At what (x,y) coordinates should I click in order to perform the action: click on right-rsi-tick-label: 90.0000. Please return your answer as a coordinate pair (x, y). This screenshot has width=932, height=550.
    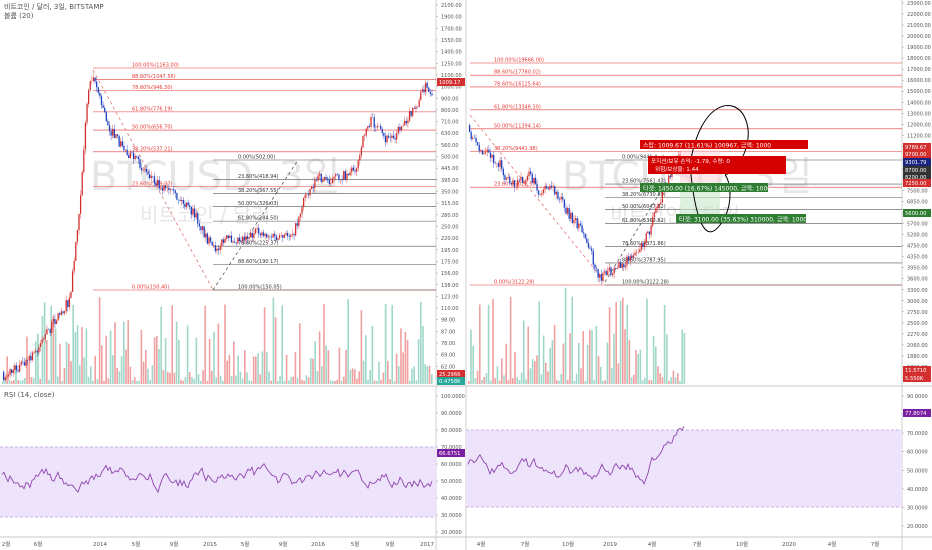
    Looking at the image, I should click on (917, 397).